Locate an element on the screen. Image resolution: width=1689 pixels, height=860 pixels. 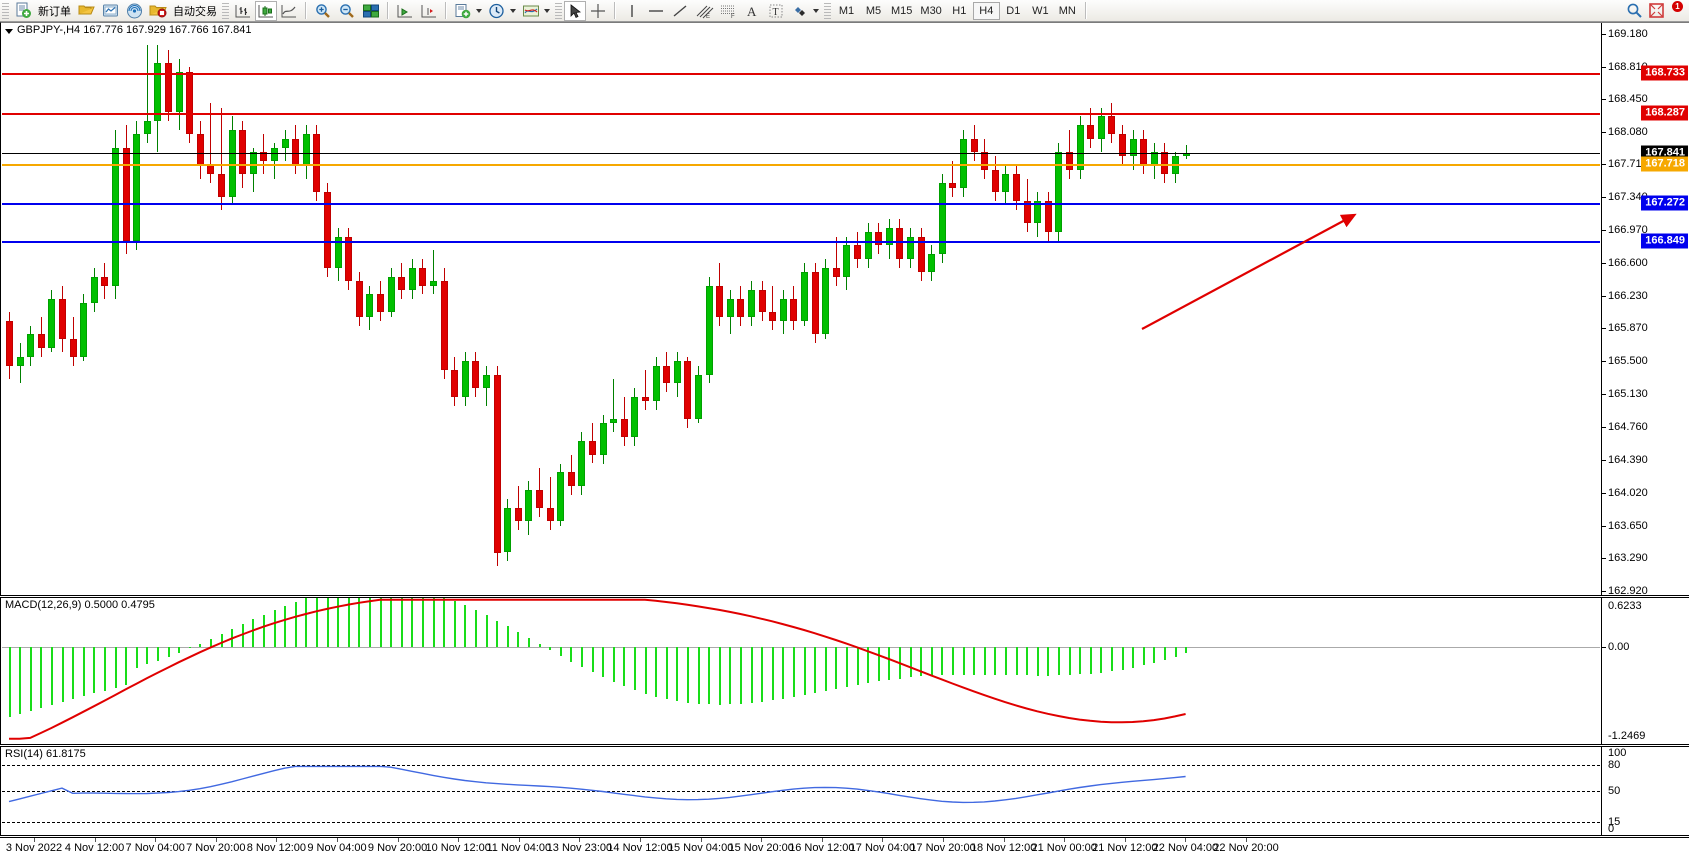
period-icon is located at coordinates (497, 11).